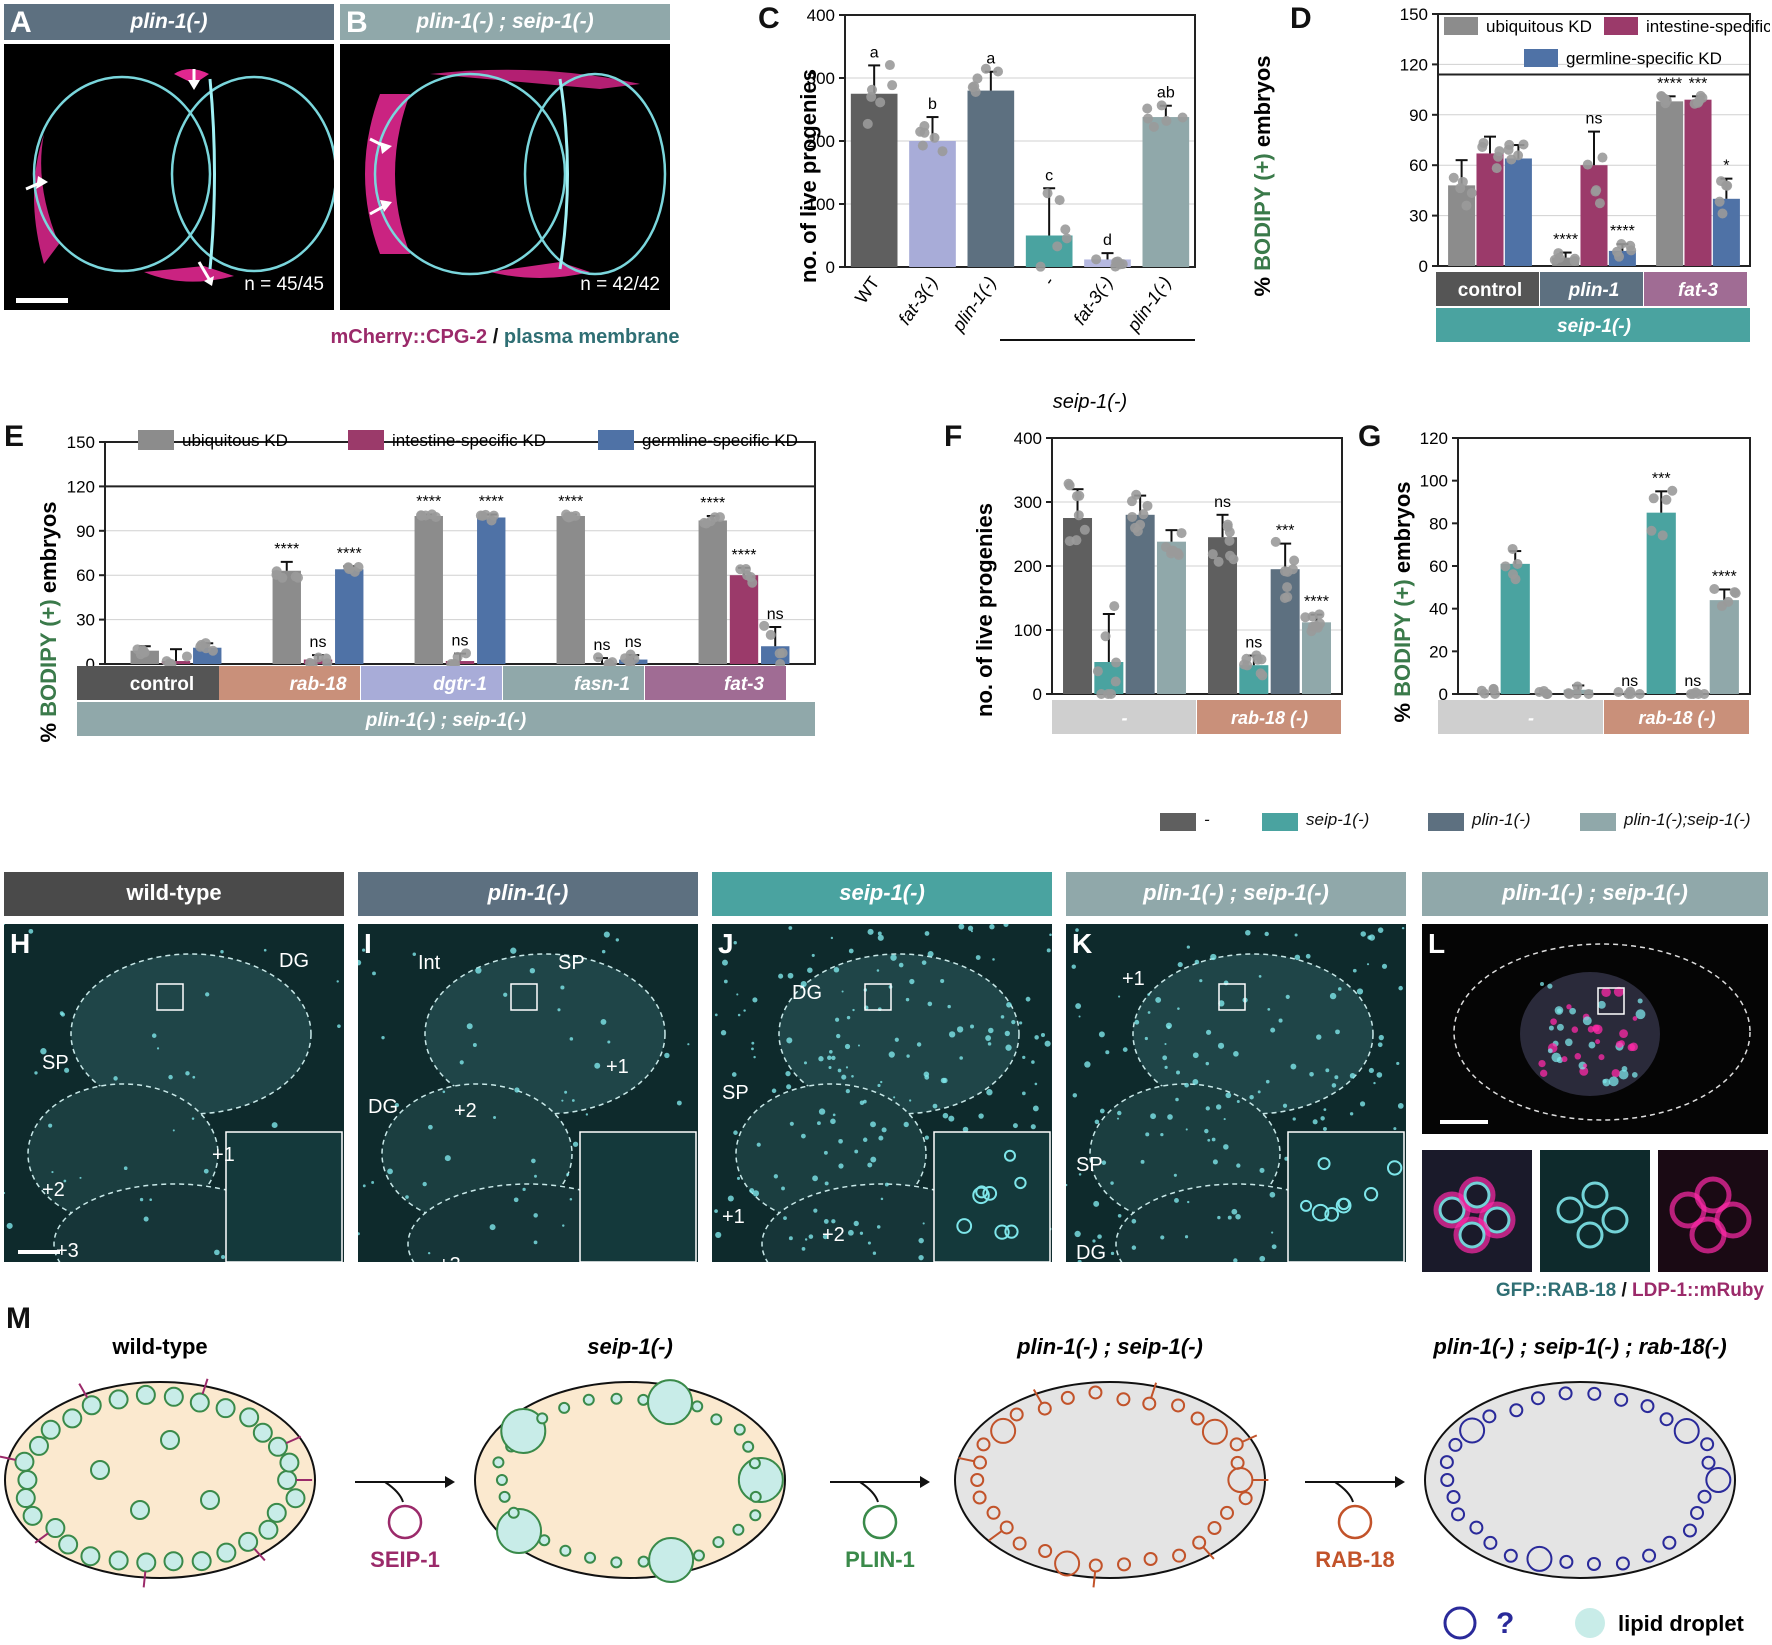  Describe the element at coordinates (808, 176) in the screenshot. I see `panel-c-ylabel: no. of live progenies` at that location.